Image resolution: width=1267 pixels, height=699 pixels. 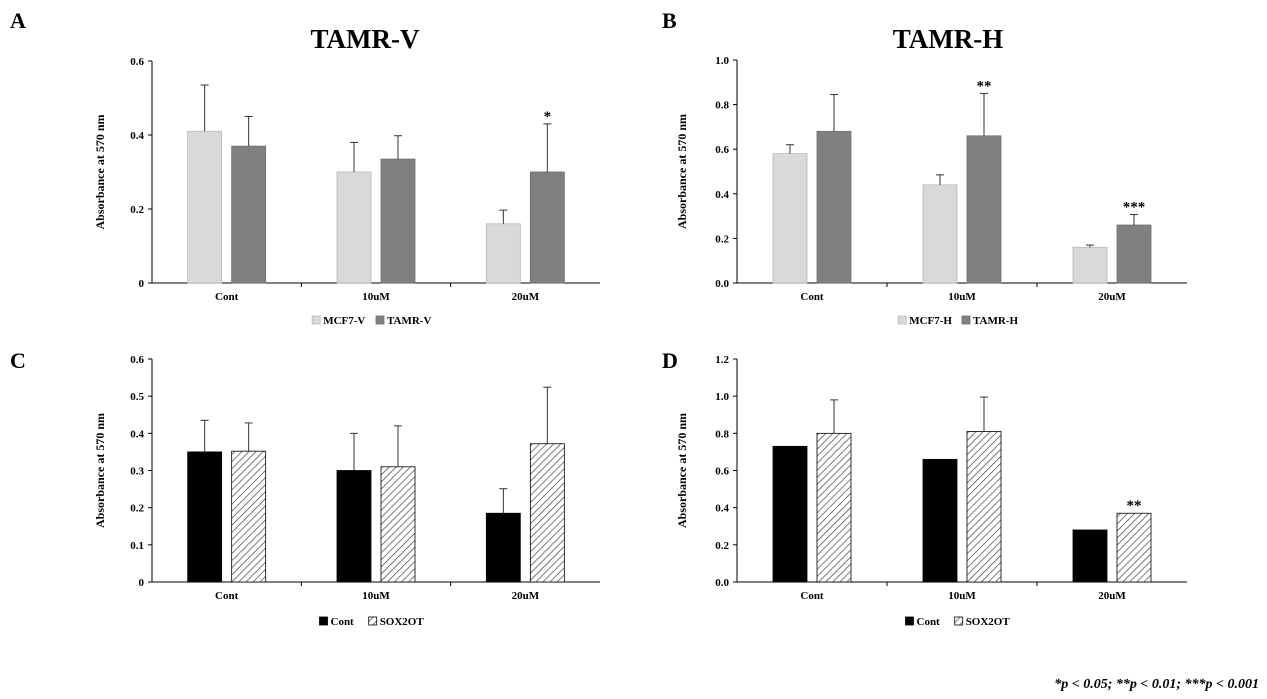 I want to click on significance-marker: ***, so click(x=1134, y=208).